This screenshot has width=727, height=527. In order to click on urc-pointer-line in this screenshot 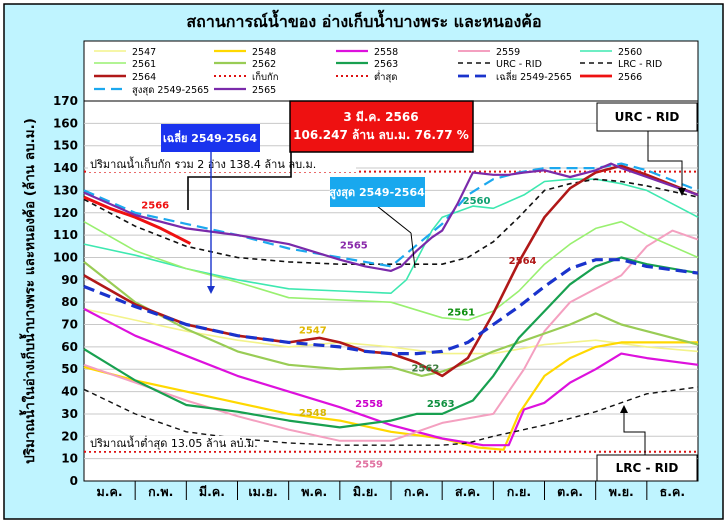, I will do `click(665, 161)`.